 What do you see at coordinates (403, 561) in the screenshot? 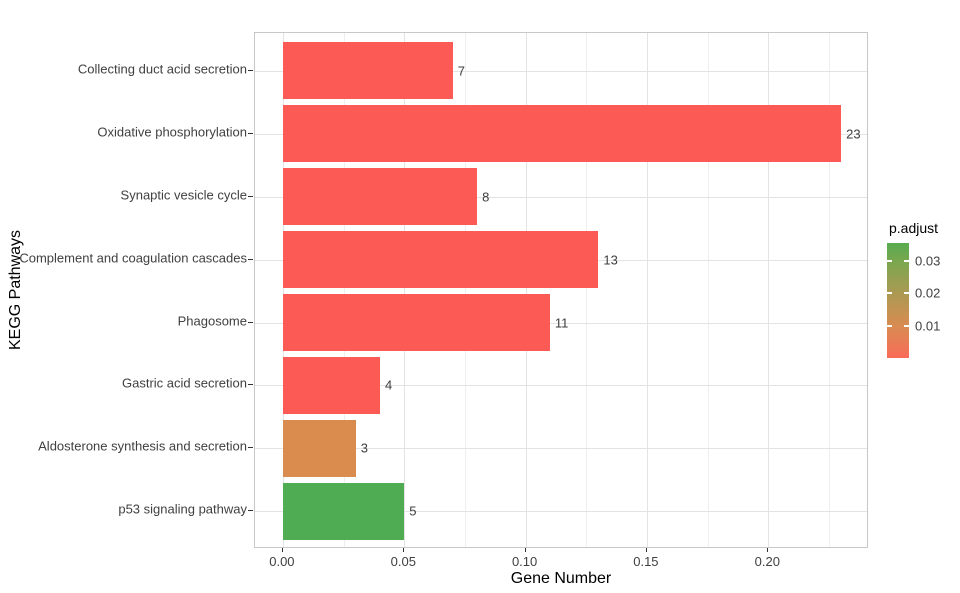
I see `x-axis-tick-label: 0.05` at bounding box center [403, 561].